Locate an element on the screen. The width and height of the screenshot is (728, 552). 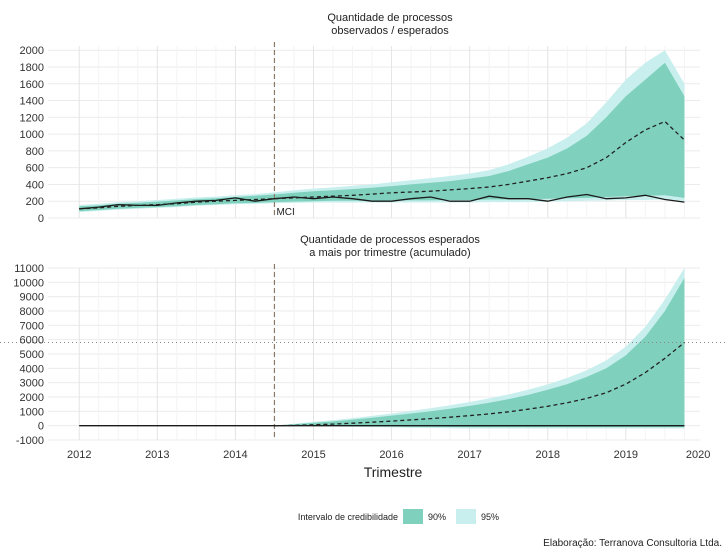
panel1-lines is located at coordinates (382, 165).